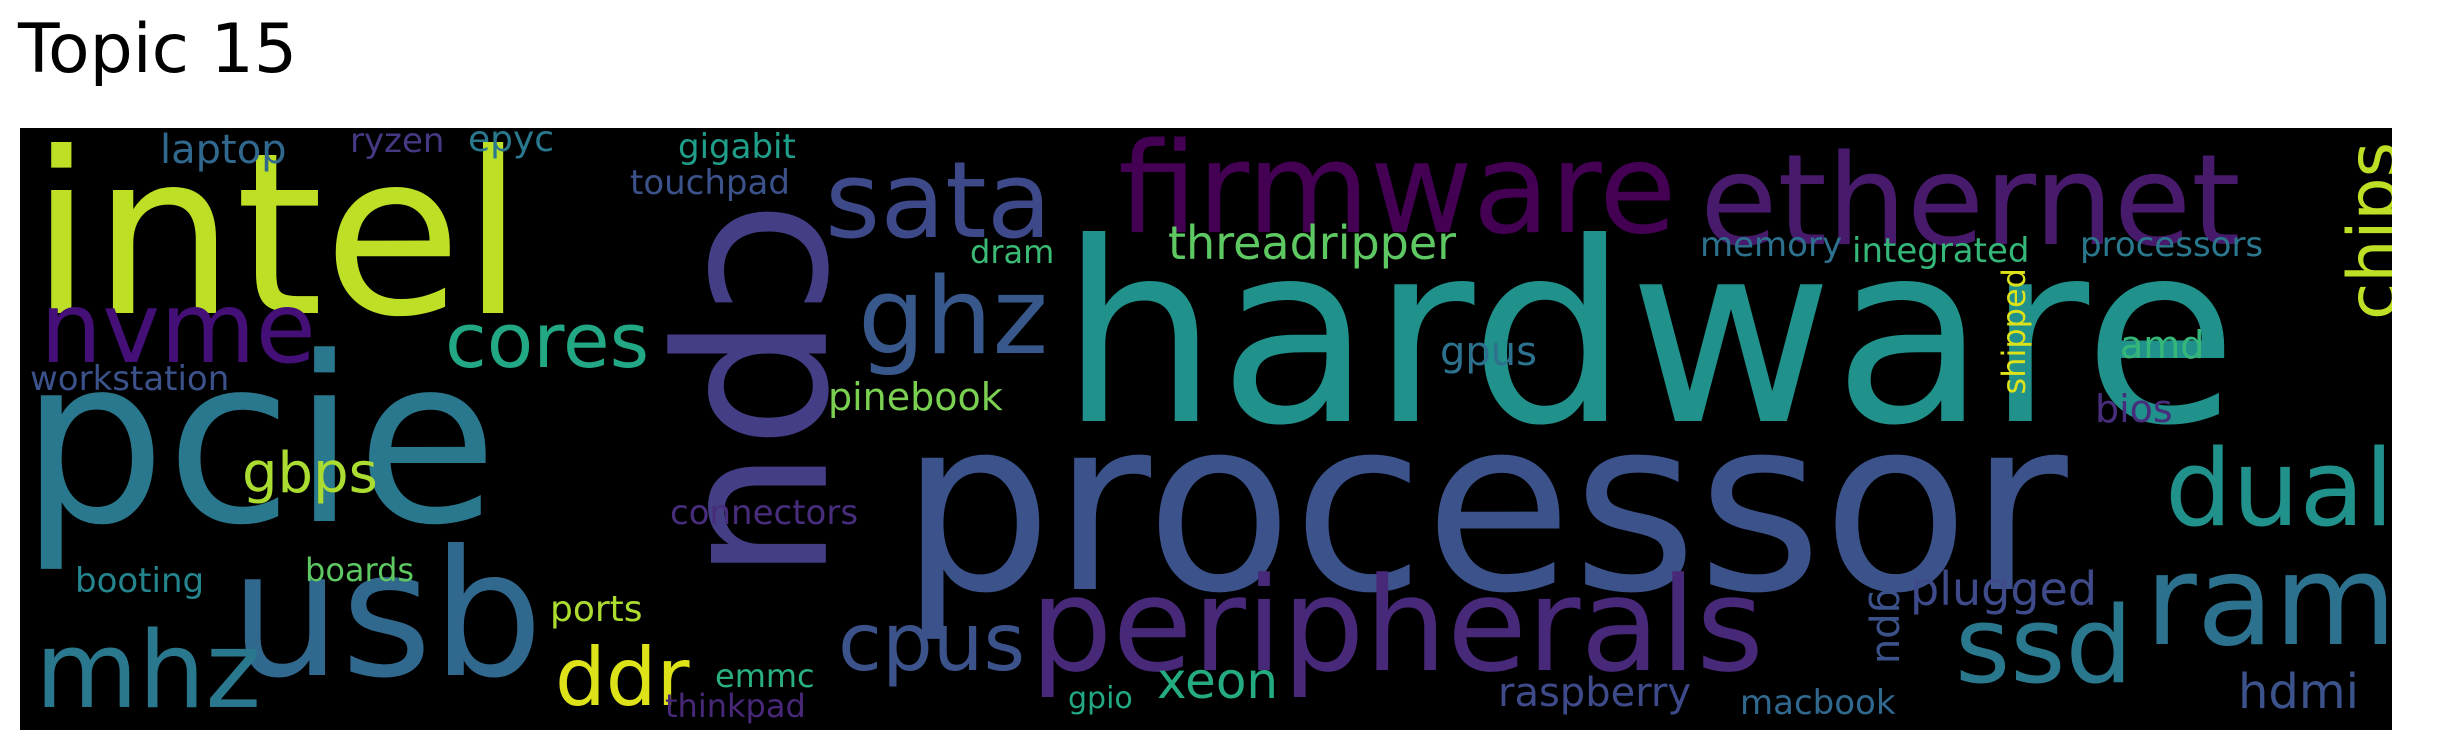 This screenshot has width=2456, height=752. I want to click on word-dual: dual, so click(2278, 488).